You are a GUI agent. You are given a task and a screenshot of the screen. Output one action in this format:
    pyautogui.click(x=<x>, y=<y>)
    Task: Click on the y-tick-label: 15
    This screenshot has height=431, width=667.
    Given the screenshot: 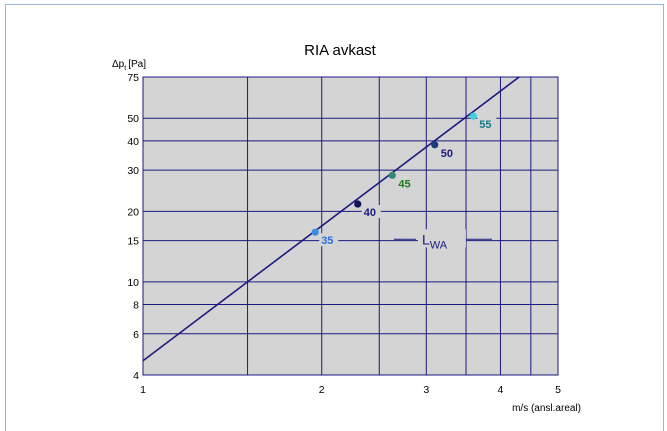 What is the action you would take?
    pyautogui.click(x=133, y=242)
    